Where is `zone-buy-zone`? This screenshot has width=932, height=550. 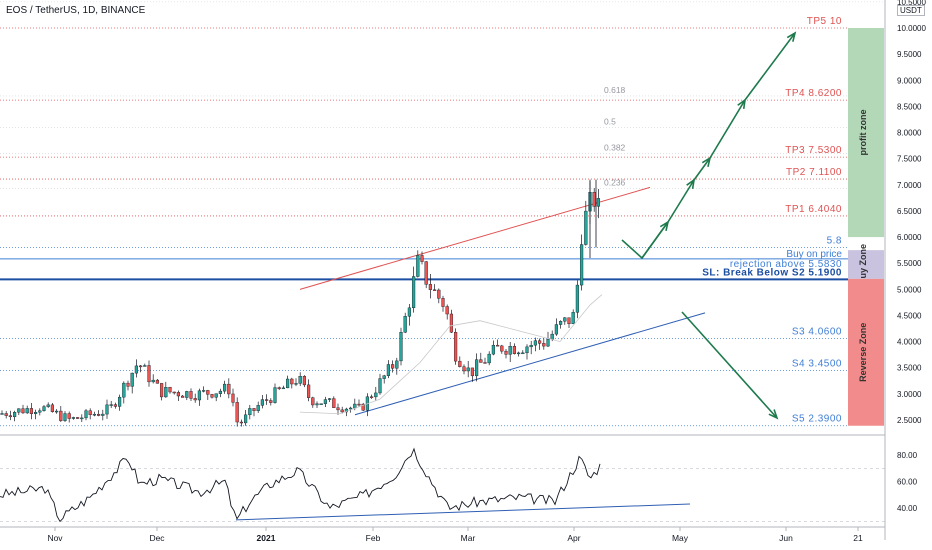 zone-buy-zone is located at coordinates (866, 264).